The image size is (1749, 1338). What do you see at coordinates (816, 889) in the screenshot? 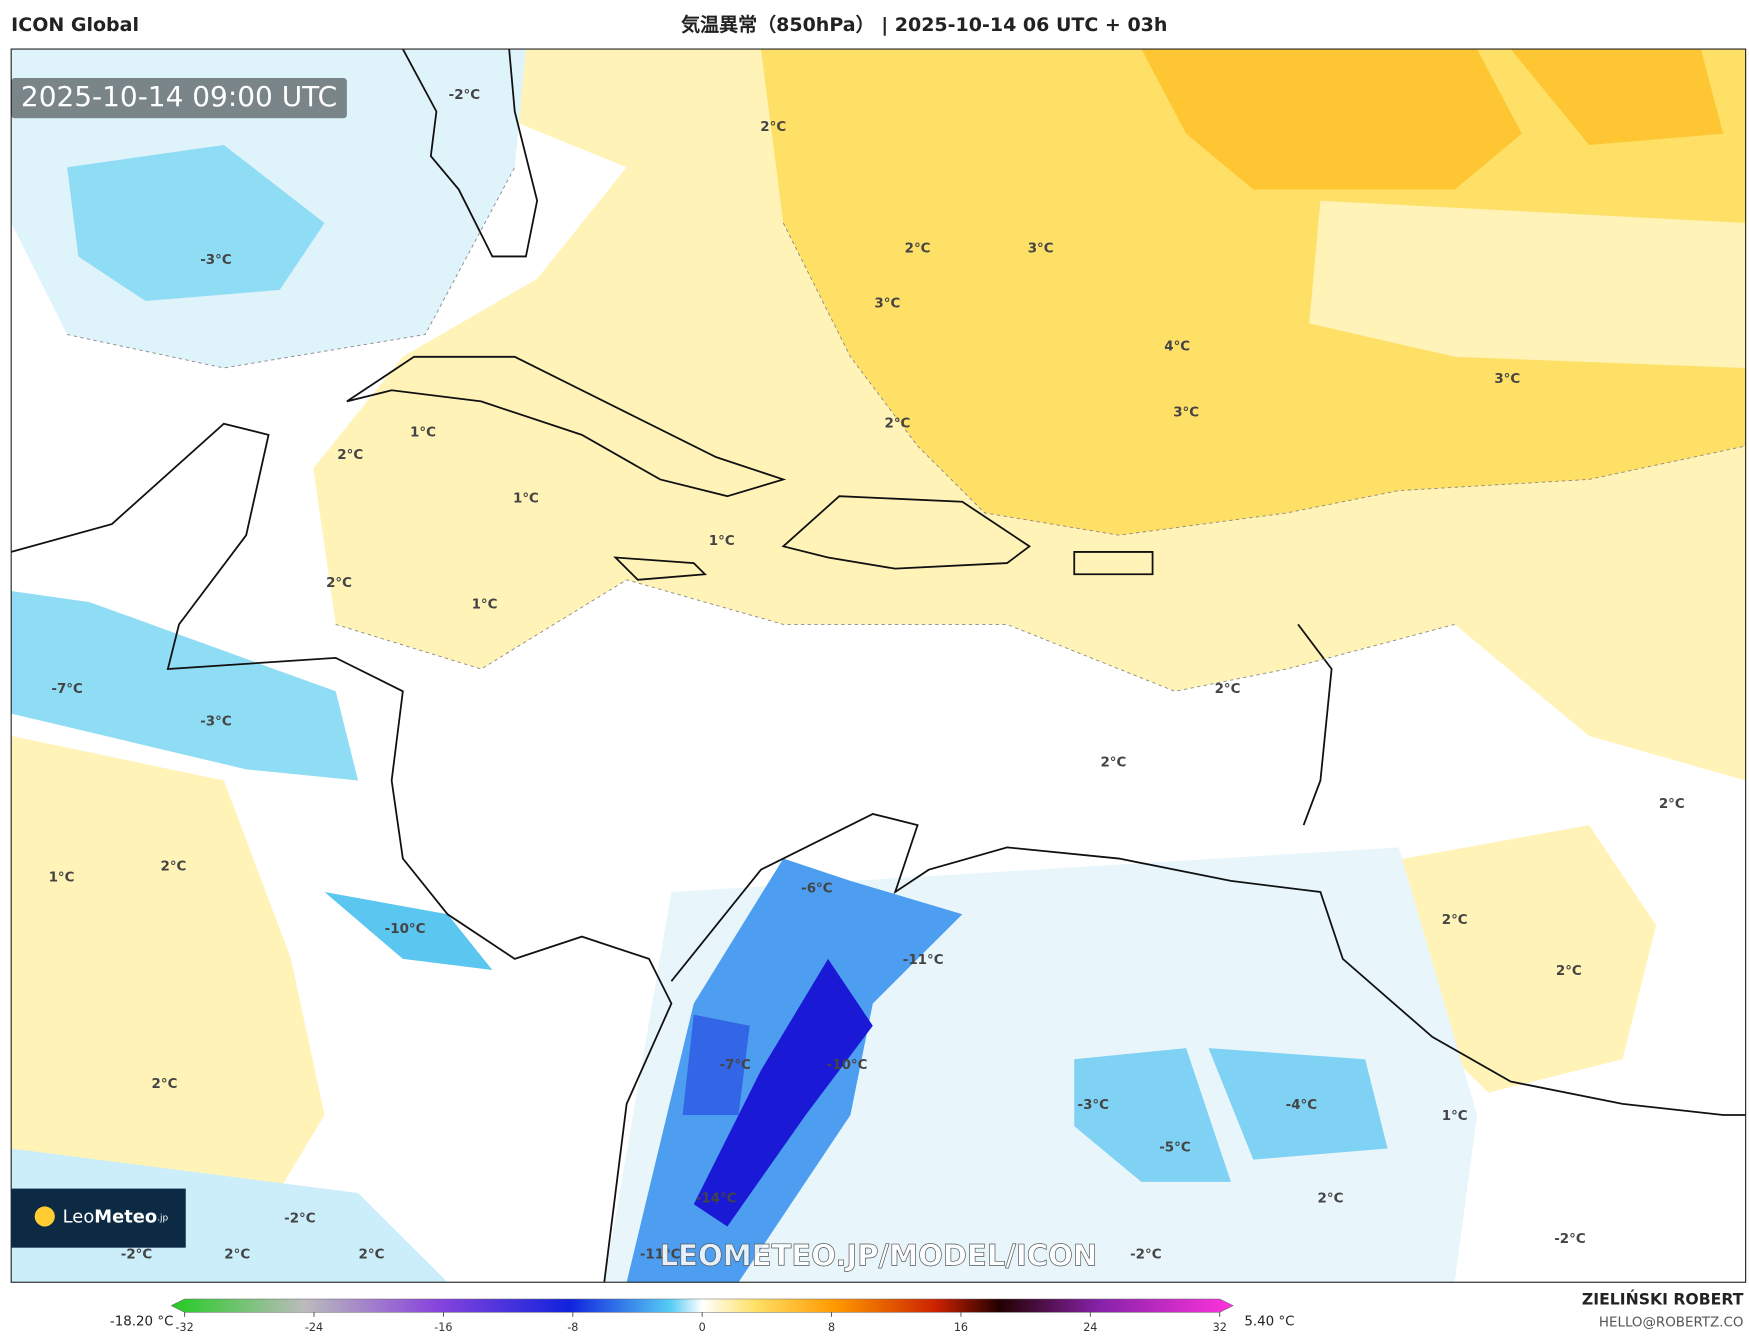
I see `contour-label: -6°C` at bounding box center [816, 889].